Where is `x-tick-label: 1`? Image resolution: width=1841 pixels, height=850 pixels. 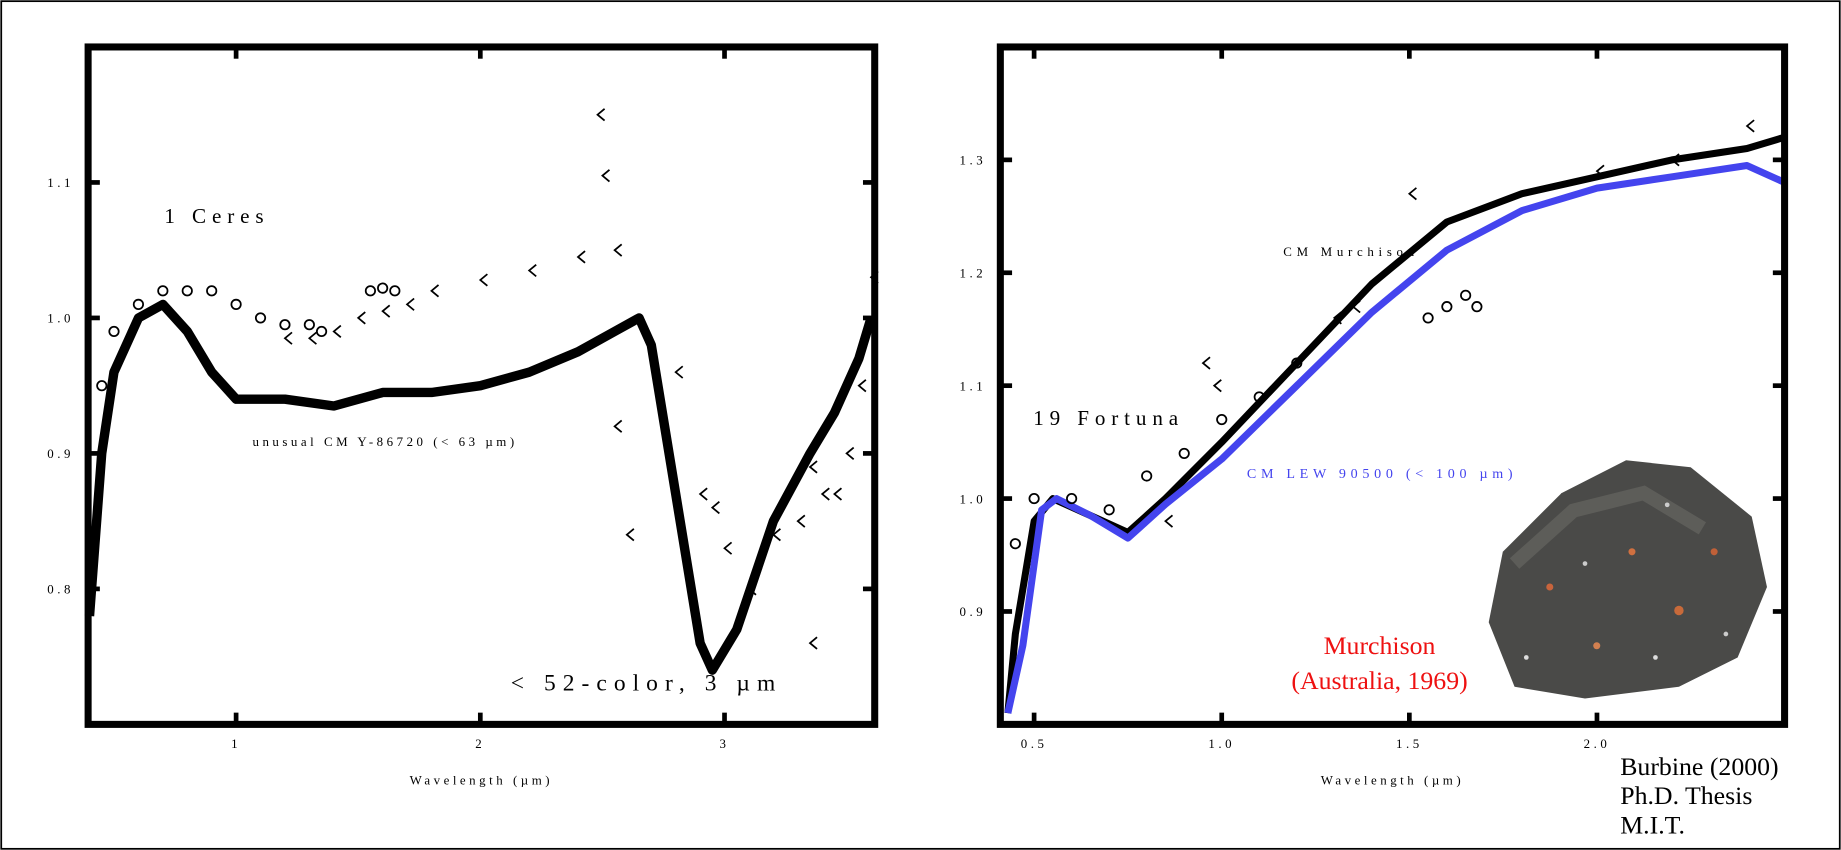
x-tick-label: 1 is located at coordinates (236, 743).